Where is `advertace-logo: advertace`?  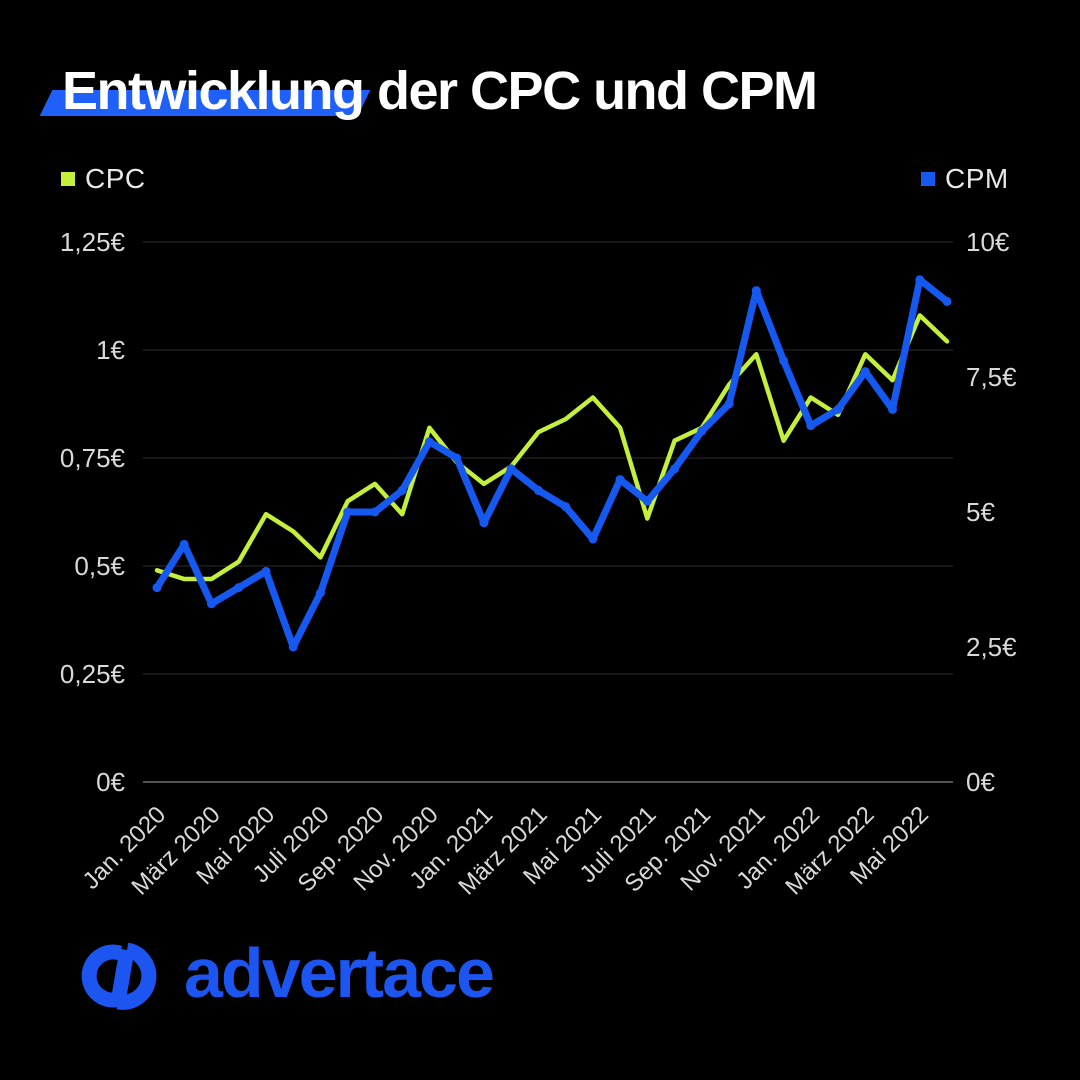 advertace-logo: advertace is located at coordinates (283, 974).